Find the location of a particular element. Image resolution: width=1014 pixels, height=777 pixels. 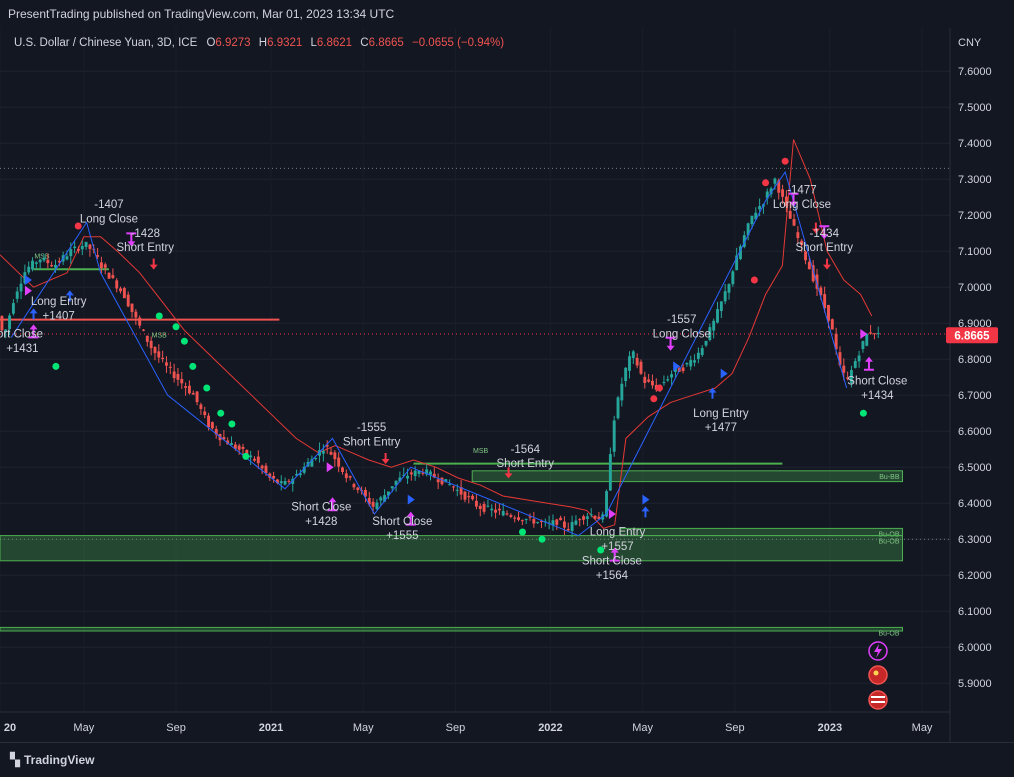

legend-high: 6.9321 is located at coordinates (284, 43).